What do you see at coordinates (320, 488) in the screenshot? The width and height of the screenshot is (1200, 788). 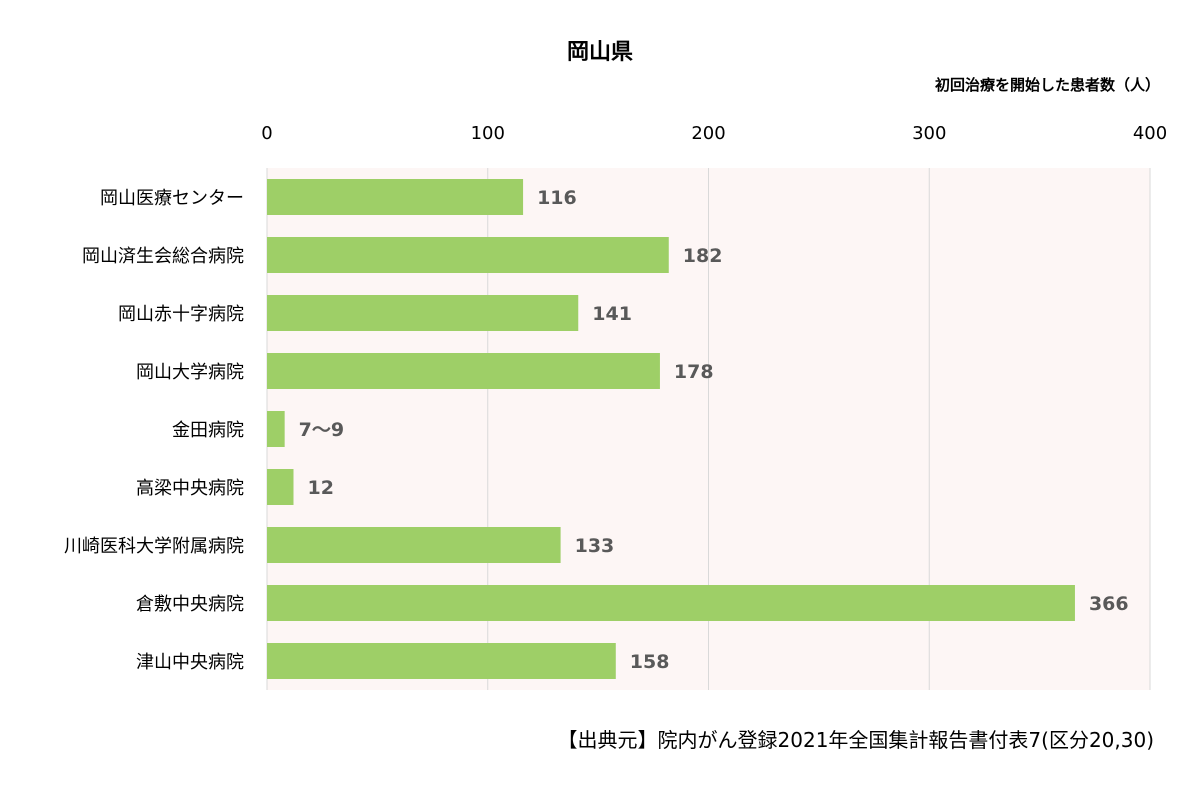 I see `data-label: 12` at bounding box center [320, 488].